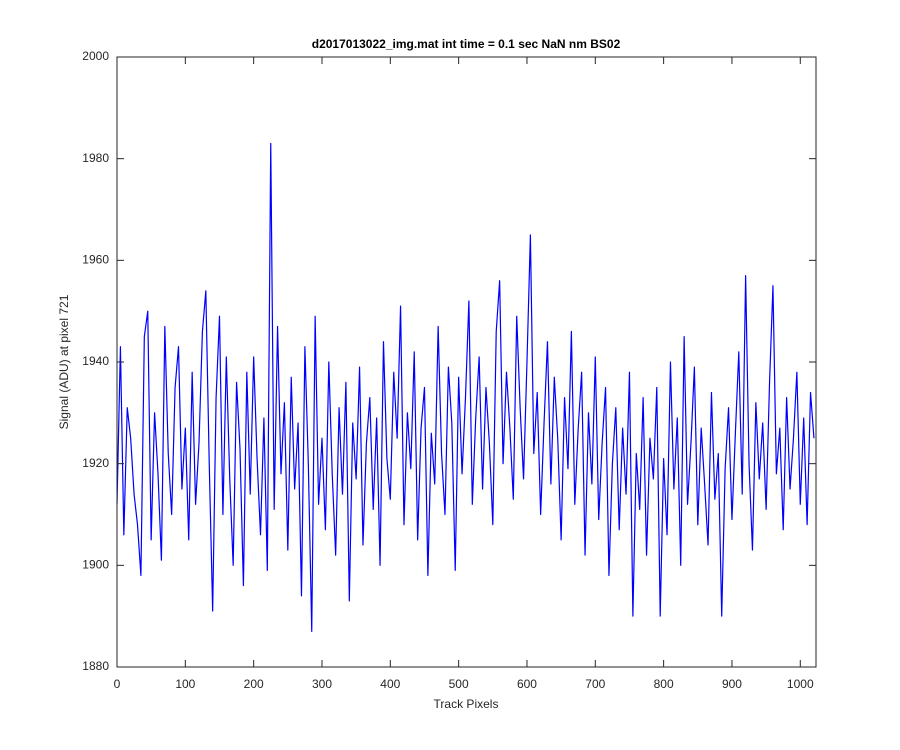 Image resolution: width=900 pixels, height=750 pixels. I want to click on x-tick-label: 1000, so click(800, 684).